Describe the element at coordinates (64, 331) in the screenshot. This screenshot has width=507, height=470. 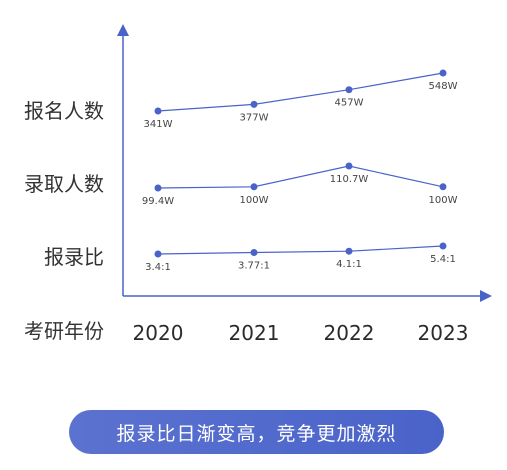
I see `x-axis-title: 考研年份` at that location.